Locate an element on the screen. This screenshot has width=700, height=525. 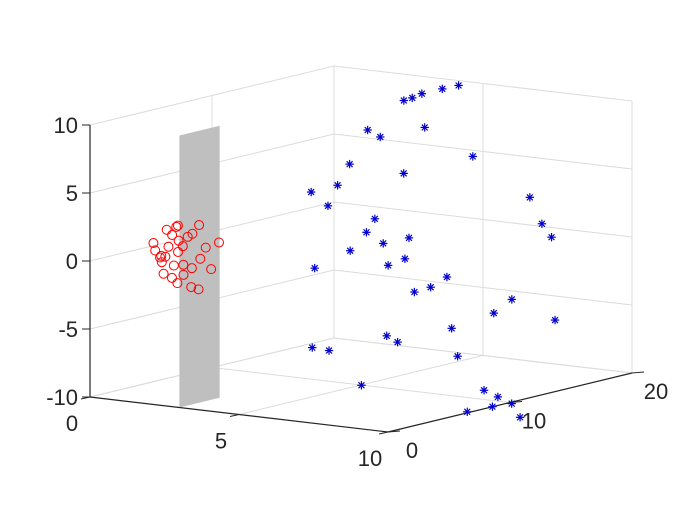
z-tick-label: 10 is located at coordinates (66, 125).